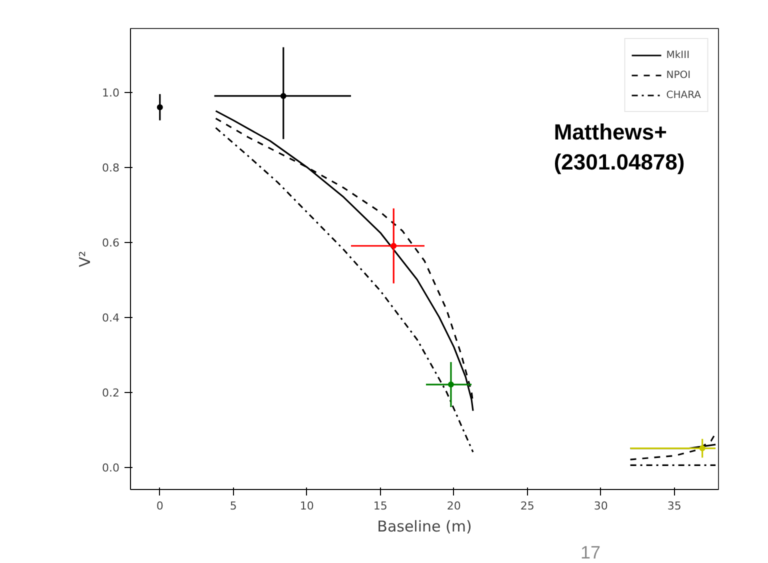  I want to click on x-tick-label: 10, so click(307, 506).